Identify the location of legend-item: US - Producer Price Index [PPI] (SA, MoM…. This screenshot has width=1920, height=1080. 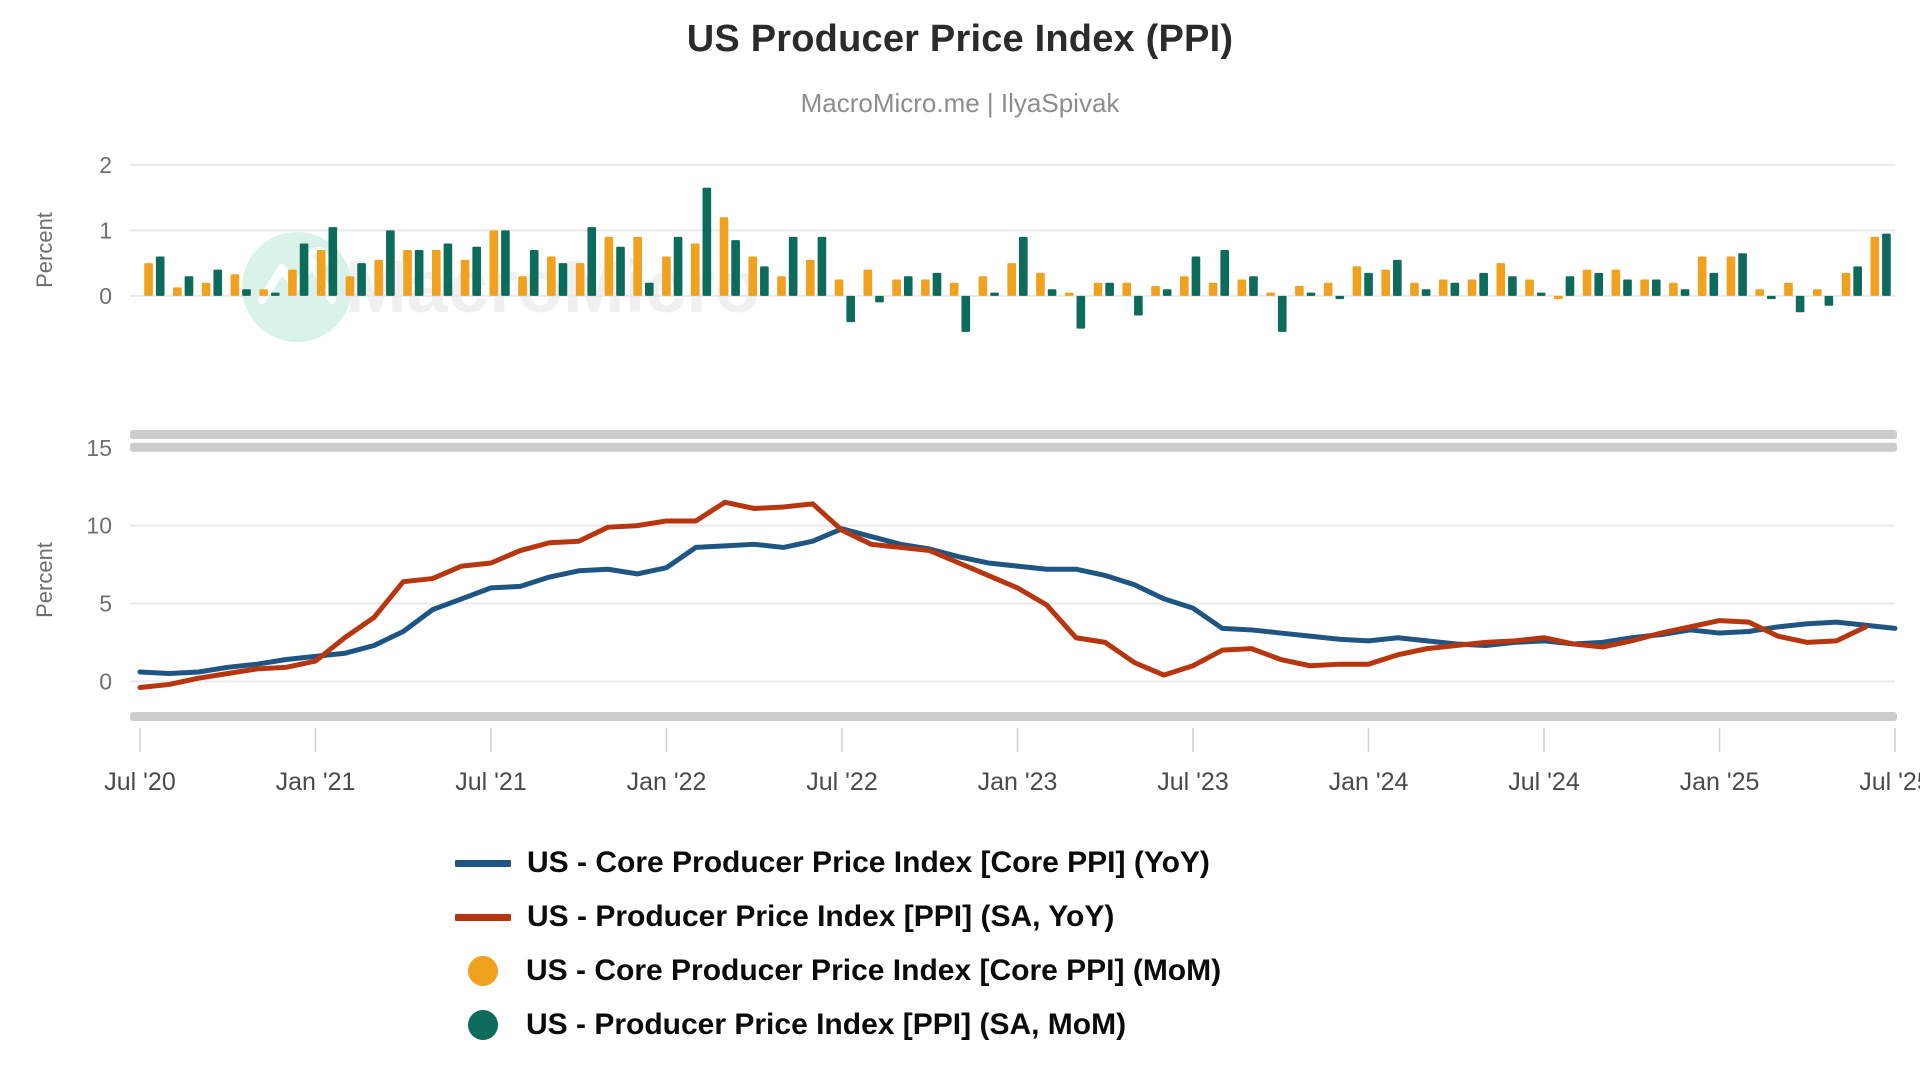
(960, 1025).